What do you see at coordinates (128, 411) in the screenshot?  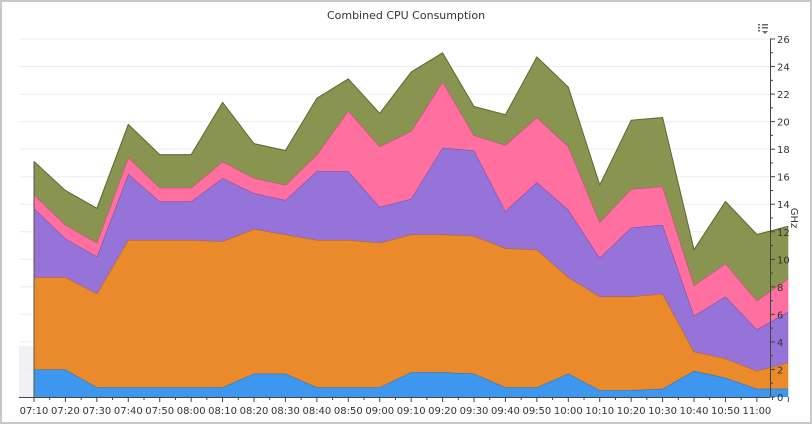 I see `x-tick-label: 07:40` at bounding box center [128, 411].